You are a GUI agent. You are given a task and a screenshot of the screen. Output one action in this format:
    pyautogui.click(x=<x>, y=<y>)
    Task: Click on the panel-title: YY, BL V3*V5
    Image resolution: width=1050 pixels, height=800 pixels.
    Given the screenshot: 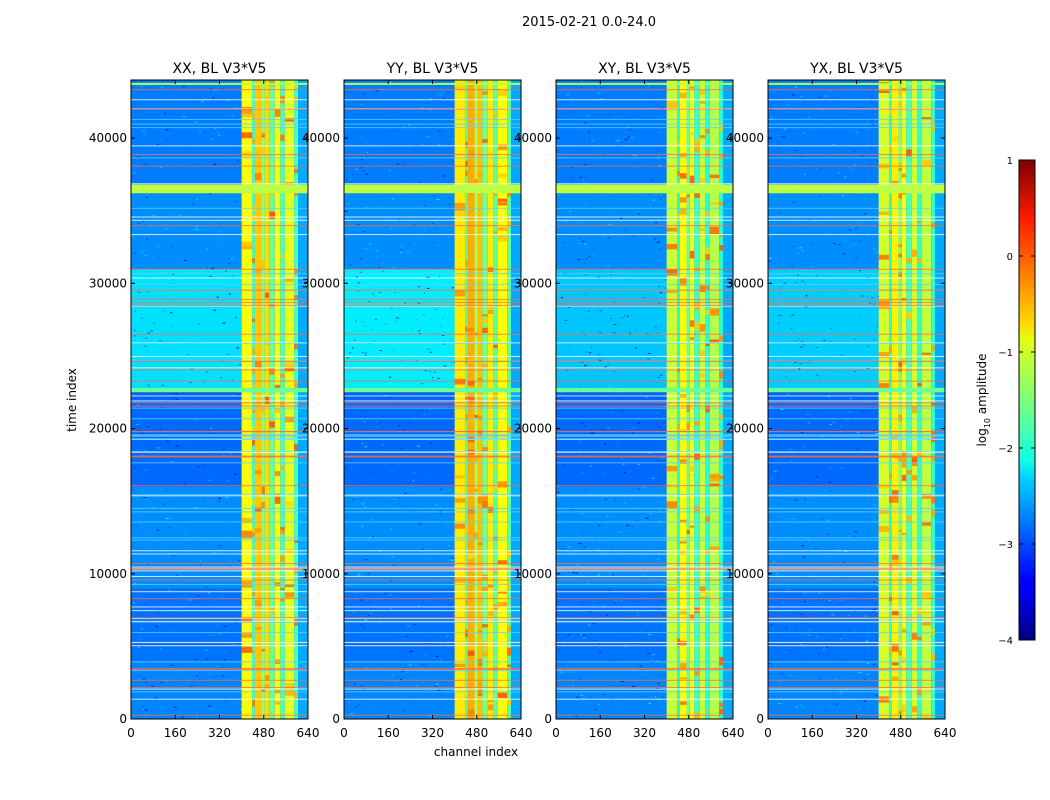 What is the action you would take?
    pyautogui.click(x=432, y=69)
    